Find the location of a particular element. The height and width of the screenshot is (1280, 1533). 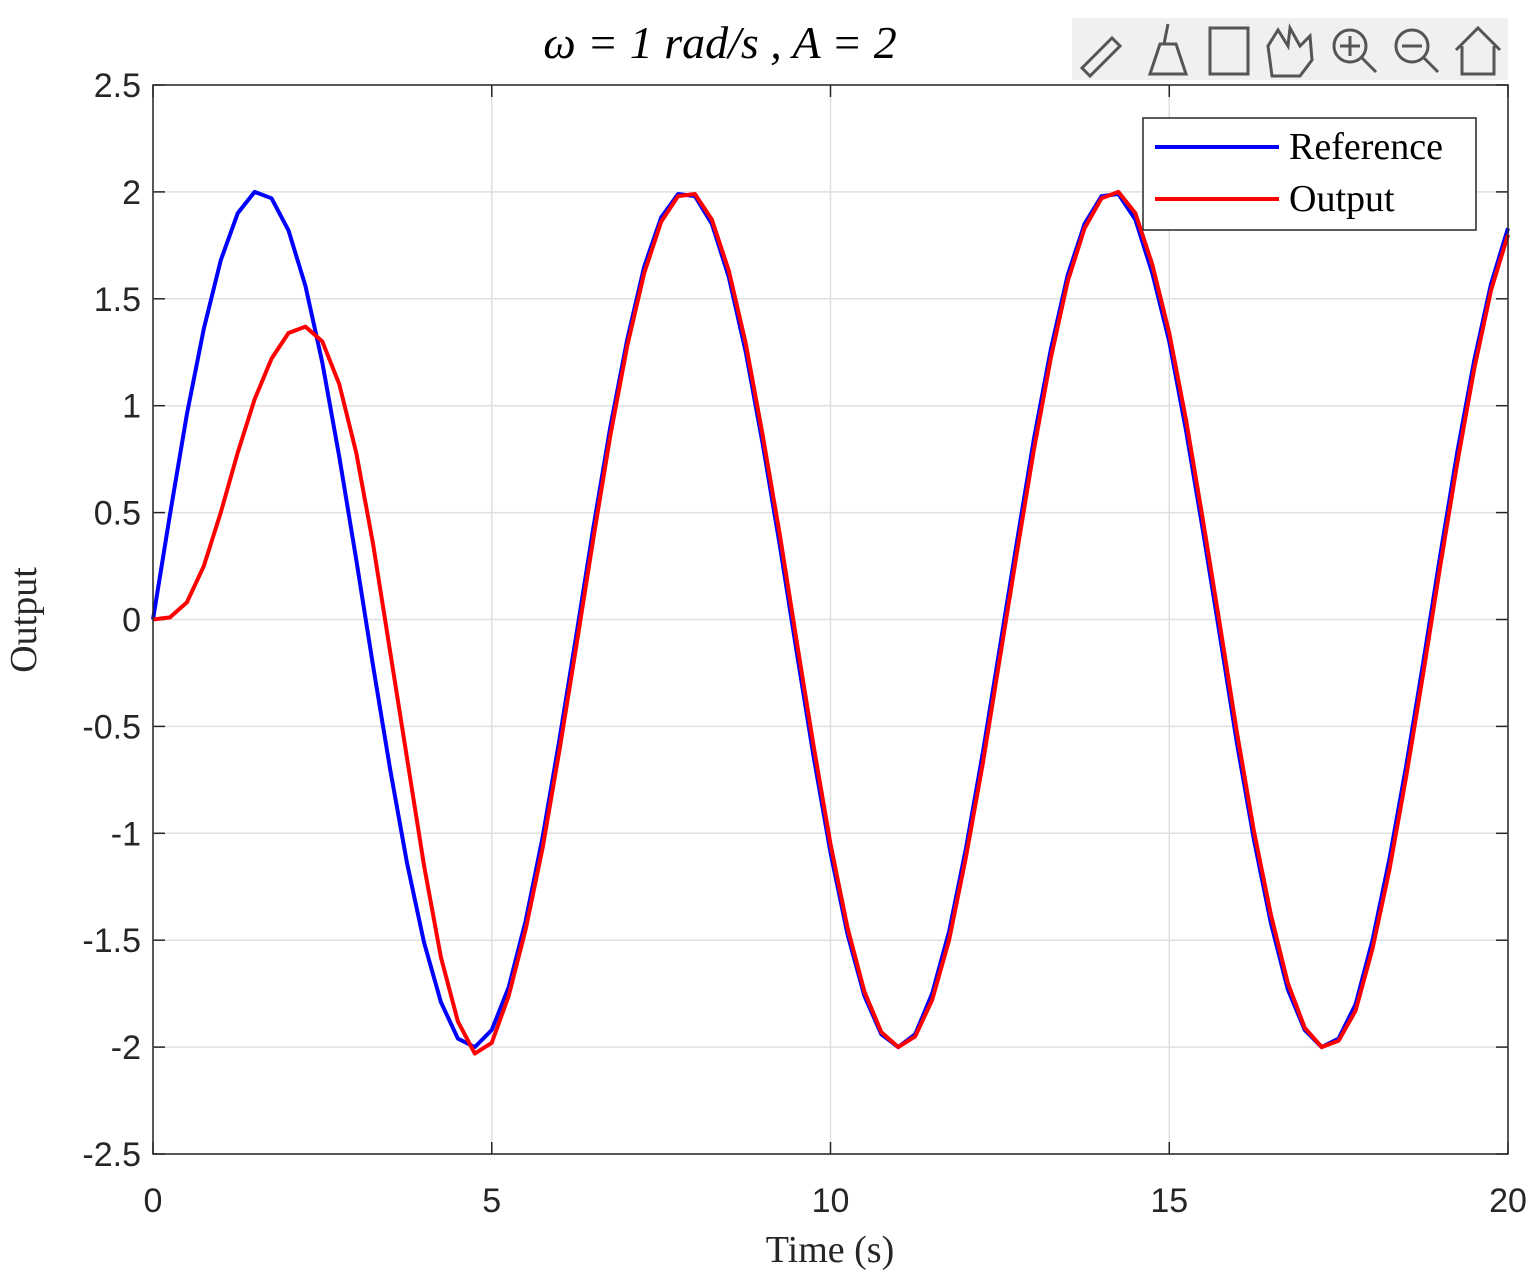

x-tick-label: 15 is located at coordinates (1169, 1201).